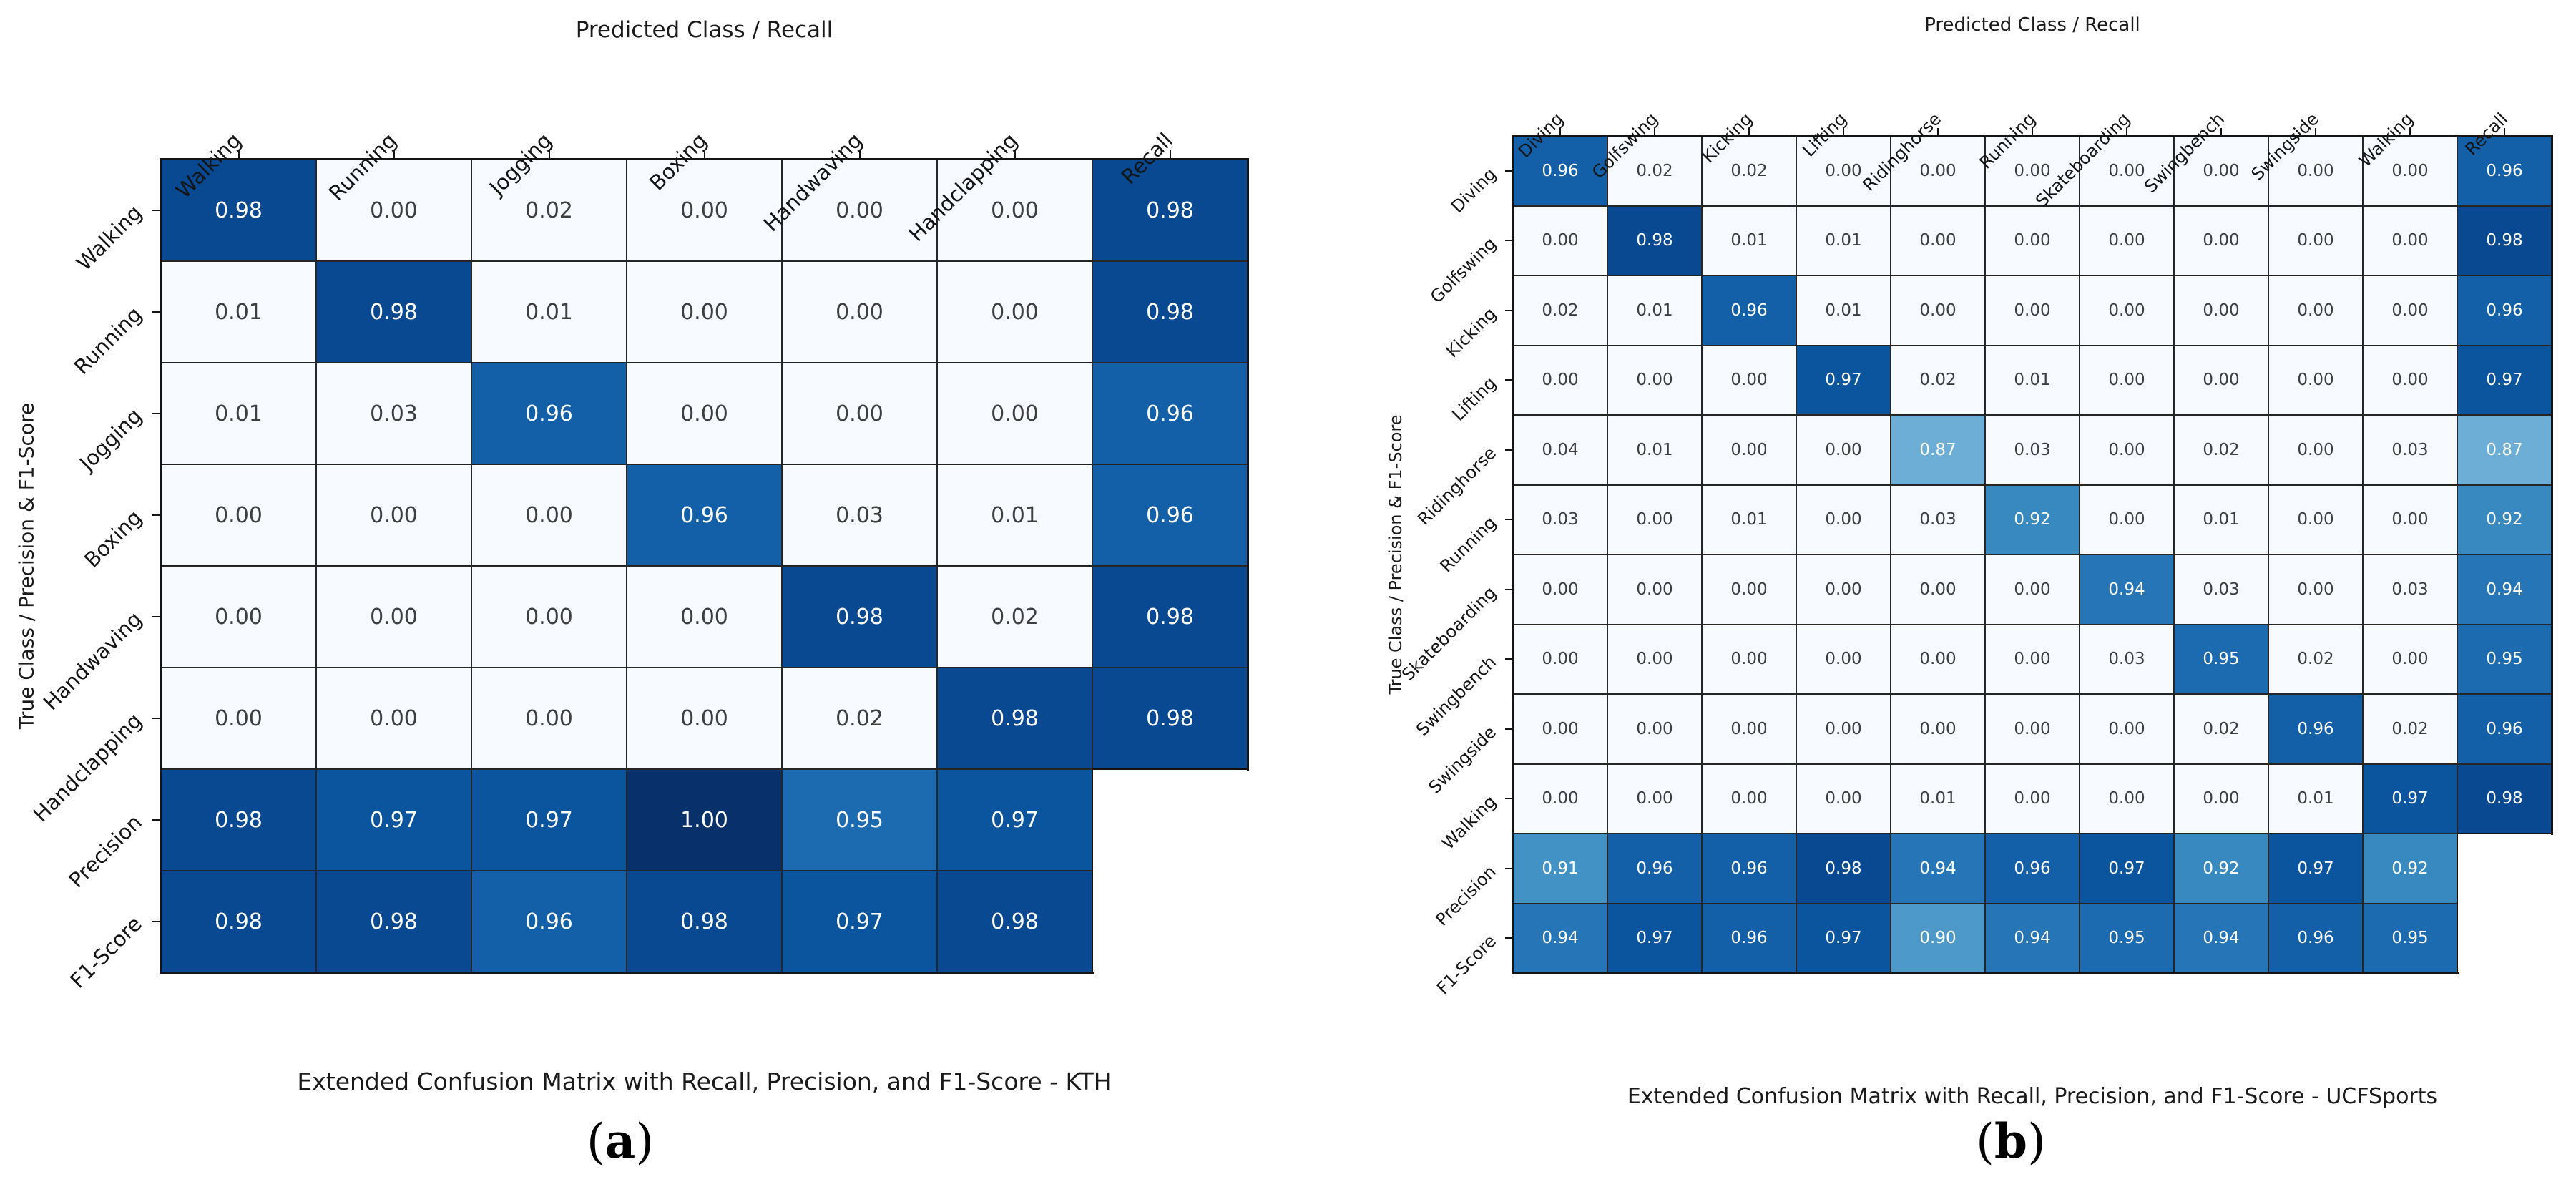 This screenshot has width=2576, height=1197. I want to click on heatmap-cell-Golfswing-Kicking: 0.01, so click(1749, 240).